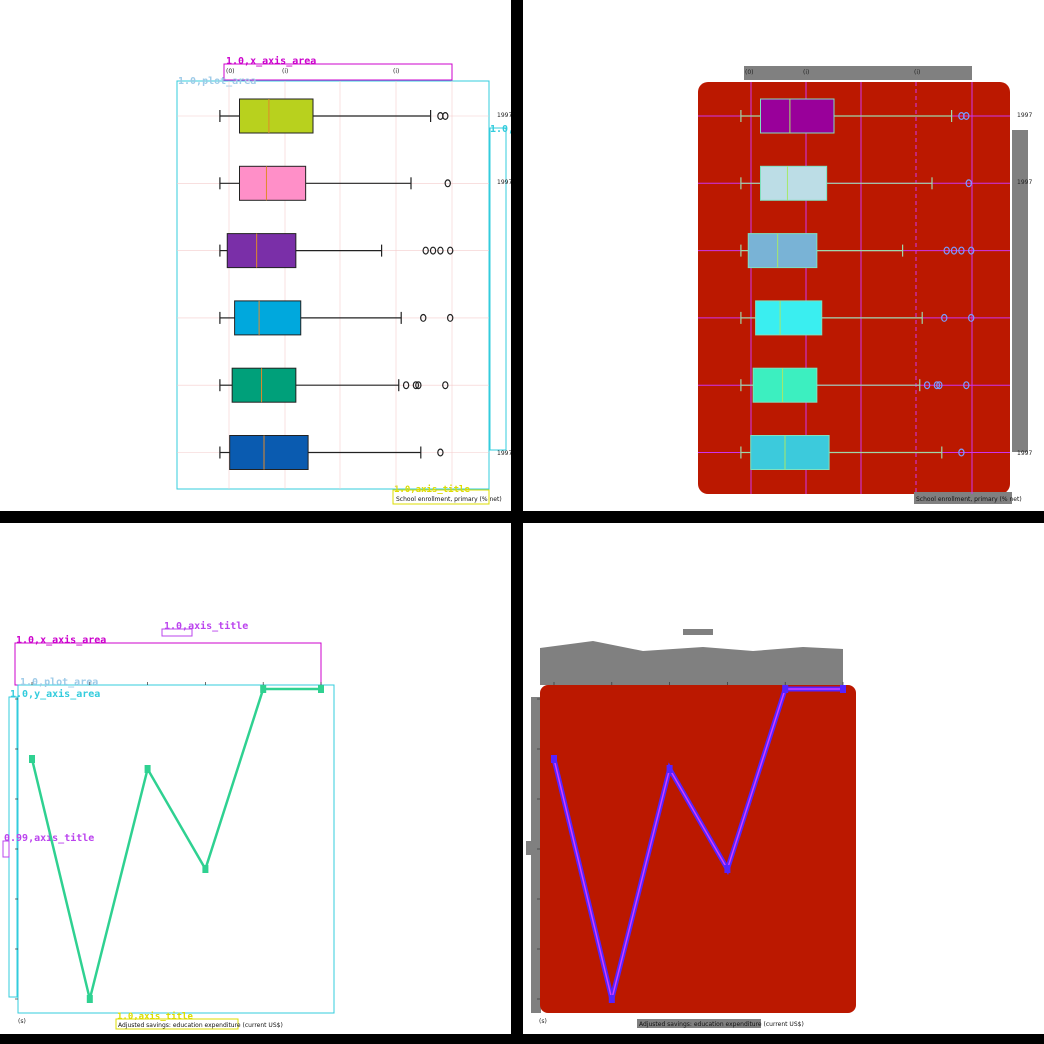 Image resolution: width=1044 pixels, height=1044 pixels. What do you see at coordinates (432, 489) in the screenshot?
I see `axis-title-label: 1.0,axis_title` at bounding box center [432, 489].